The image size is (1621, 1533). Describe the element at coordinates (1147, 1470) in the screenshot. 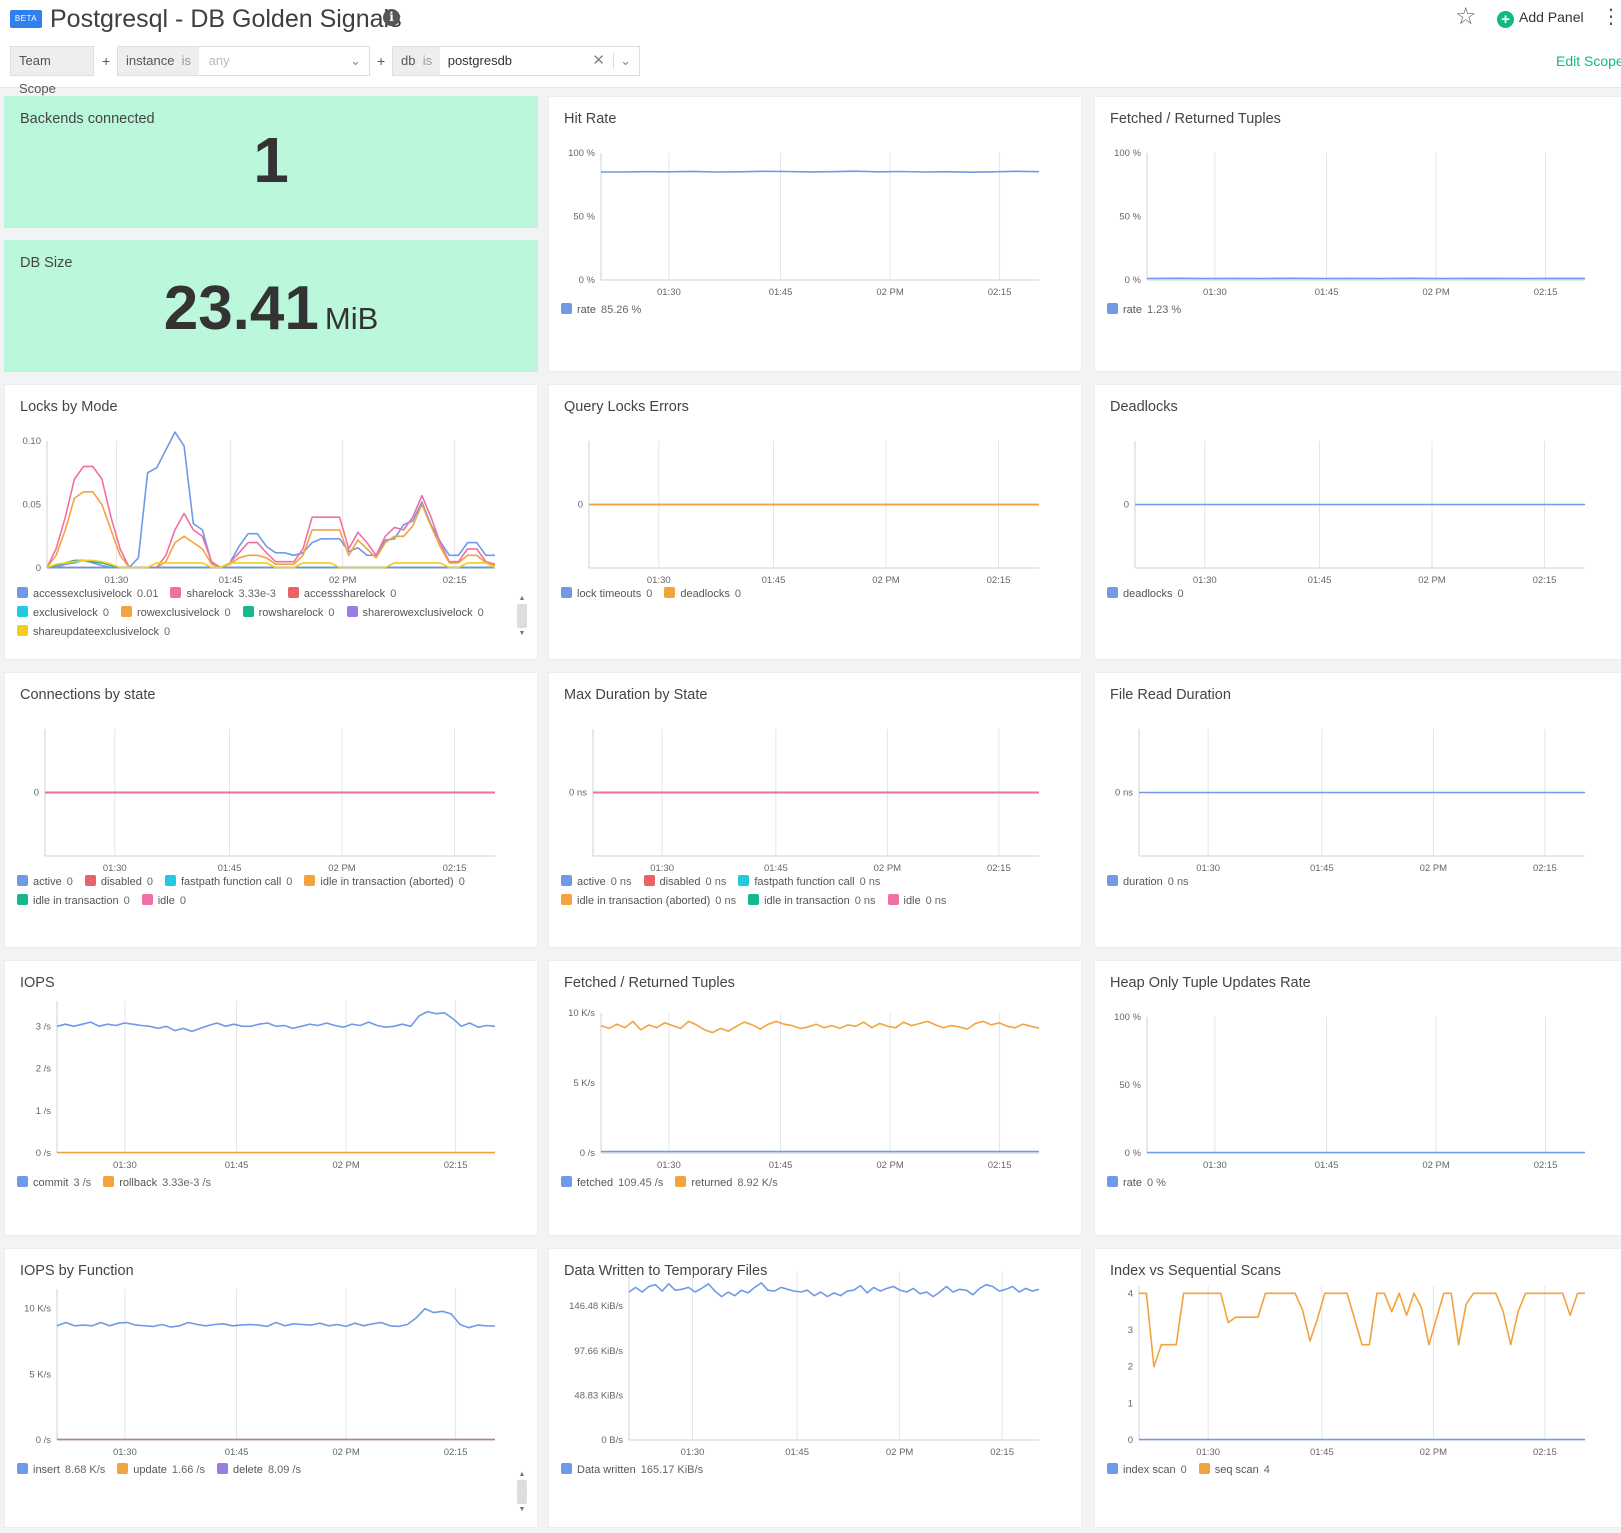

I see `legend-item: index scan 0` at that location.